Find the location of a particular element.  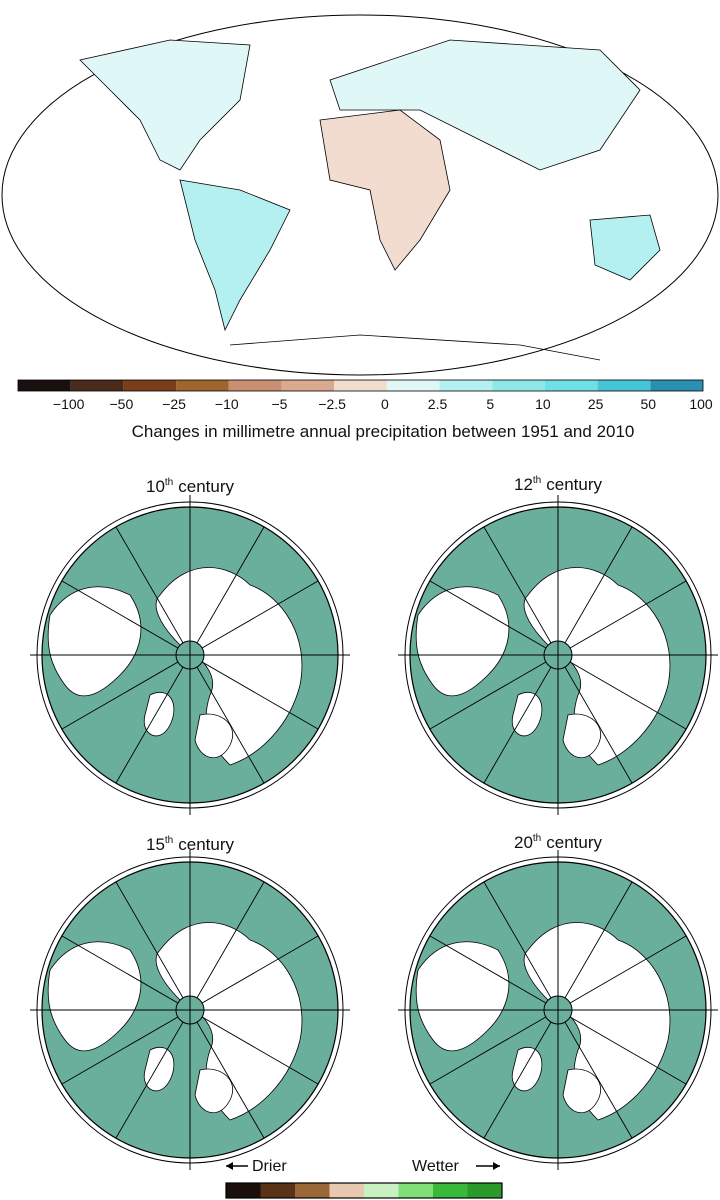

colorbar-tick-label: 2.5 is located at coordinates (438, 404).